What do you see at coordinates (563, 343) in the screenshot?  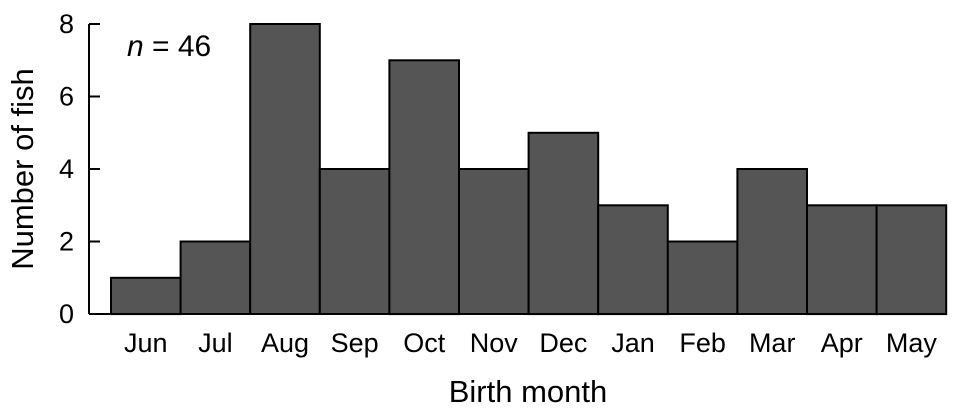 I see `x-tick-label-dec: Dec` at bounding box center [563, 343].